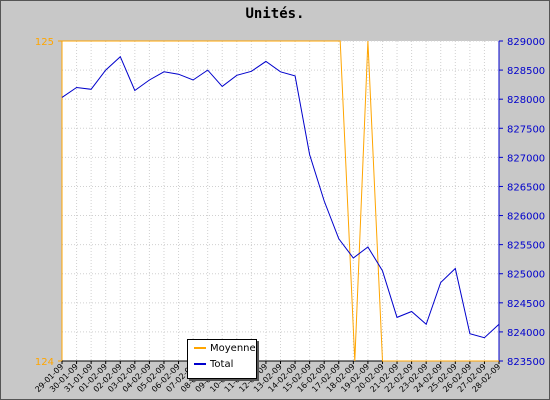 The height and width of the screenshot is (400, 550). I want to click on right-tick-label: 827500, so click(526, 129).